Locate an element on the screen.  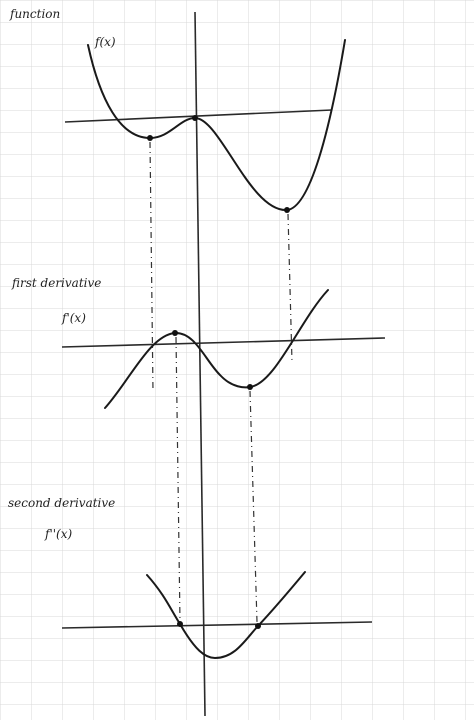
label: f'(x) is located at coordinates (73, 318).